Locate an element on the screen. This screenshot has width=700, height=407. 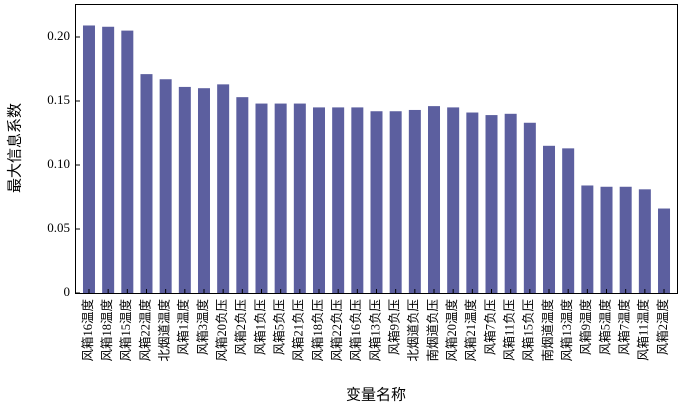
x-tick-label: 风箱11负压 is located at coordinates (509, 330).